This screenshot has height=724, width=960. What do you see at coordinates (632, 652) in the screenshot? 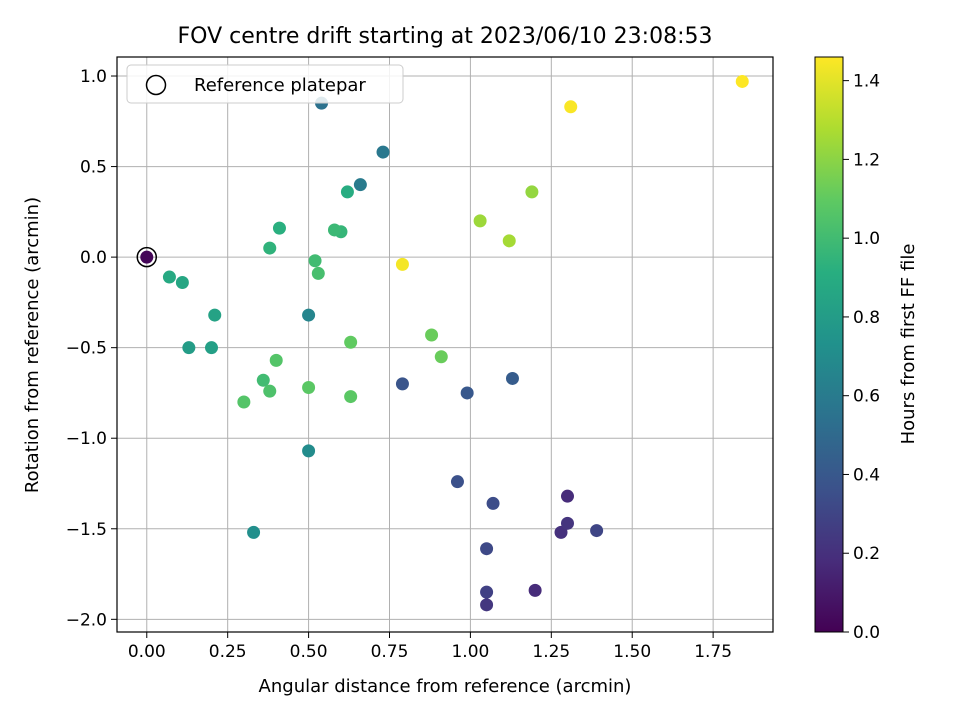
I see `x-tick-label: 1.50` at bounding box center [632, 652].